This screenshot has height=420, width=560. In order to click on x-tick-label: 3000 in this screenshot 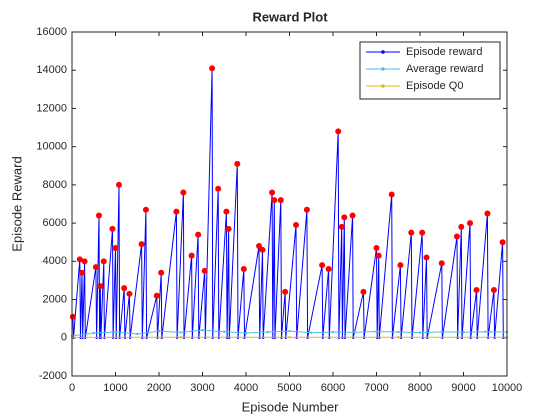, I will do `click(202, 388)`.